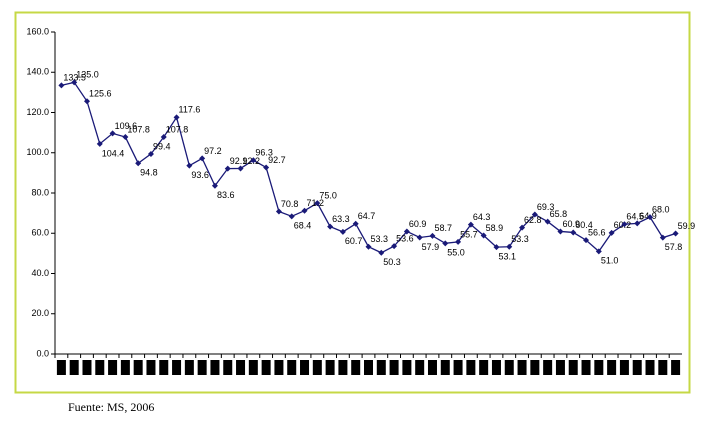 The image size is (706, 423). What do you see at coordinates (74, 78) in the screenshot?
I see `data-label: 133.5` at bounding box center [74, 78].